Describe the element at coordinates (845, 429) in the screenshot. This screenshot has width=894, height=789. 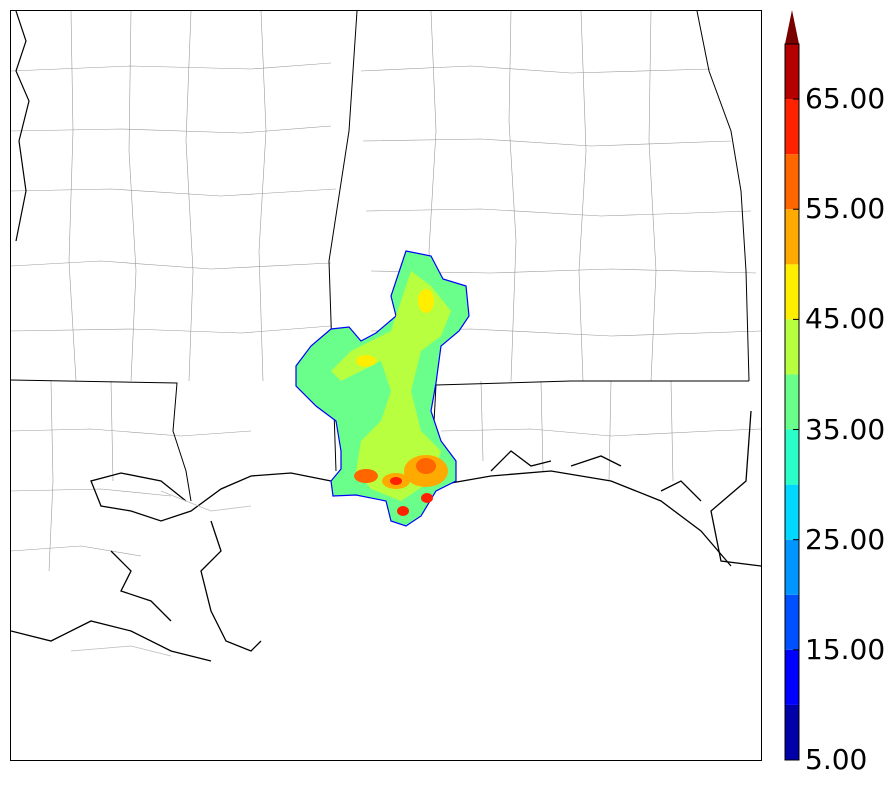
I see `colorbar-tick-label: 35.00` at that location.